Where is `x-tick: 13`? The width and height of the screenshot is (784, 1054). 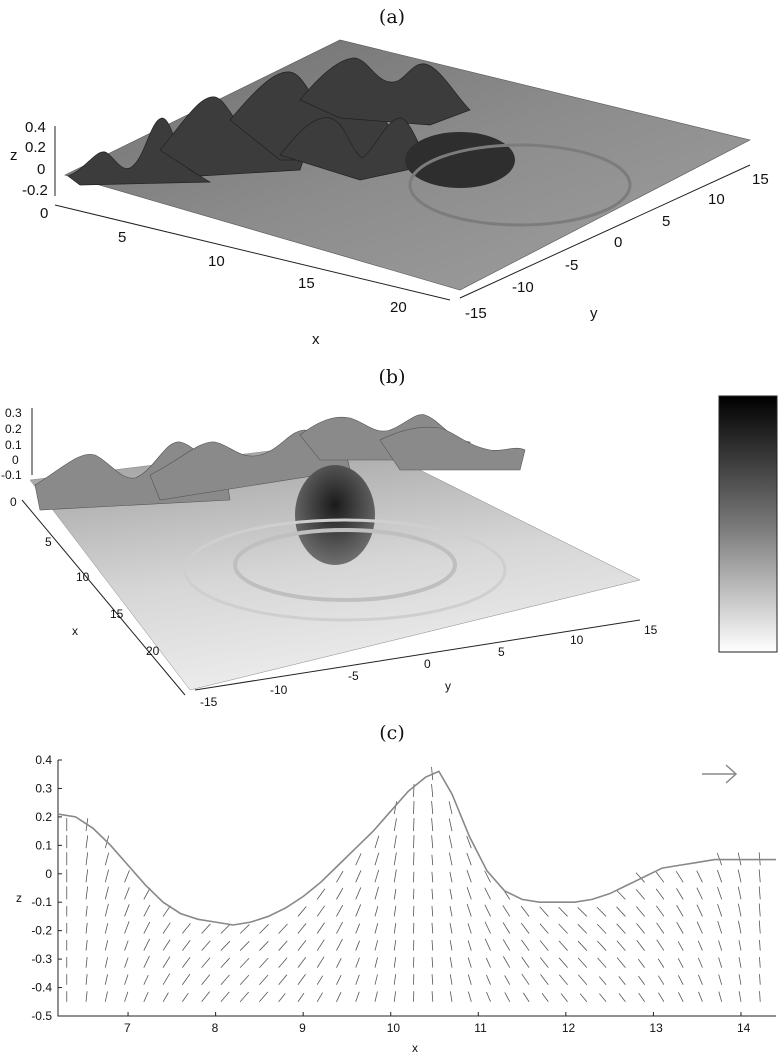 x-tick: 13 is located at coordinates (656, 1028).